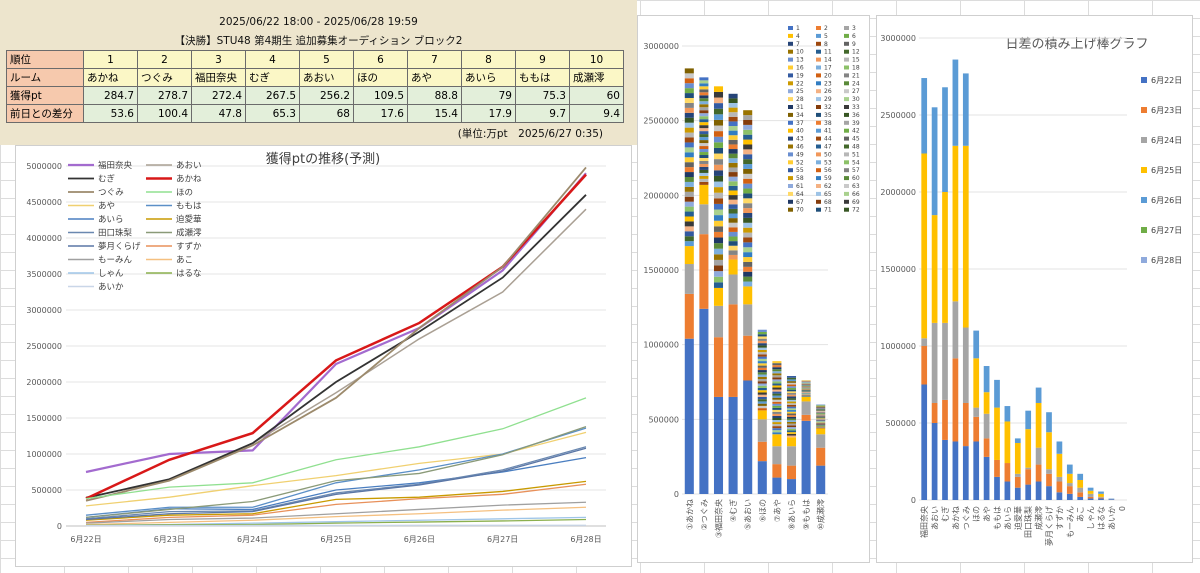 Image resolution: width=1200 pixels, height=573 pixels. Describe the element at coordinates (1166, 170) in the screenshot. I see `legend-label: 6月25日` at that location.